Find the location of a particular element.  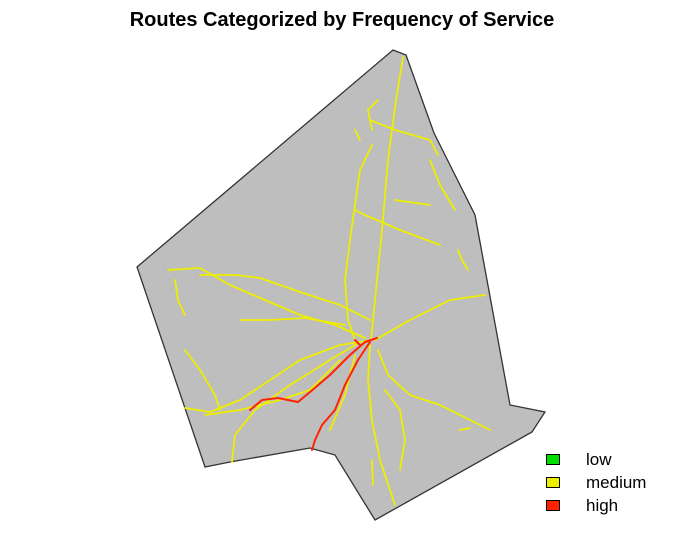

legend-item-medium: medium is located at coordinates (596, 482).